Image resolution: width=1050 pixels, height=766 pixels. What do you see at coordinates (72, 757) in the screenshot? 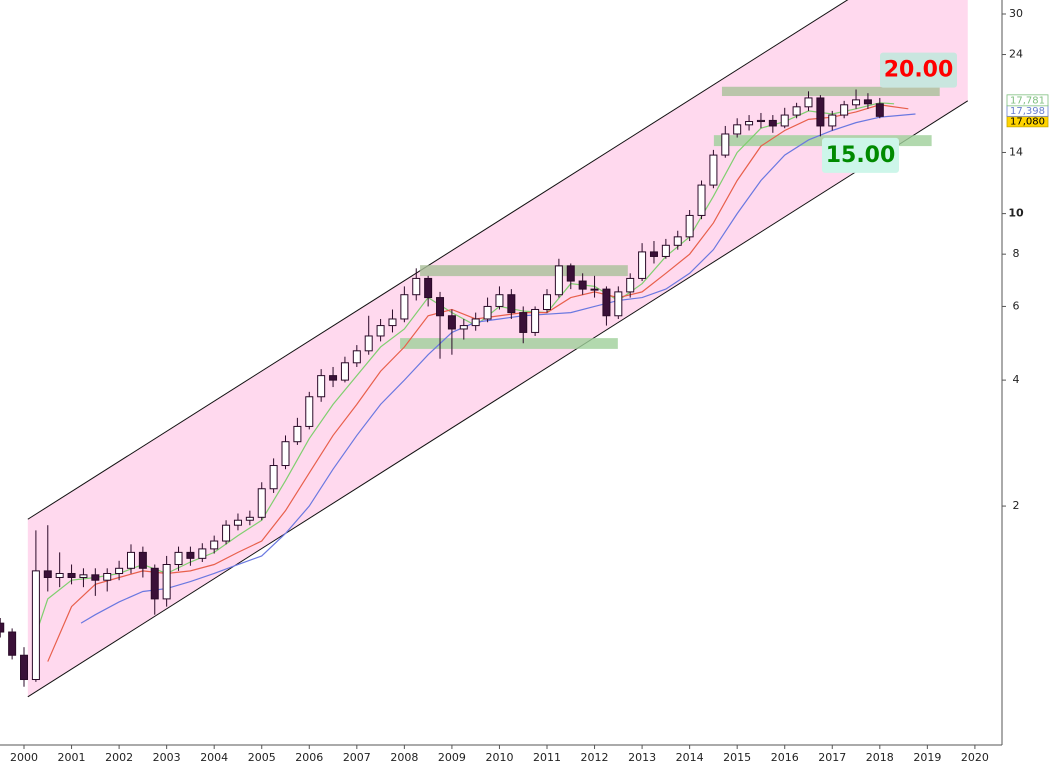
I see `x-tick-label: 2001` at bounding box center [72, 757].